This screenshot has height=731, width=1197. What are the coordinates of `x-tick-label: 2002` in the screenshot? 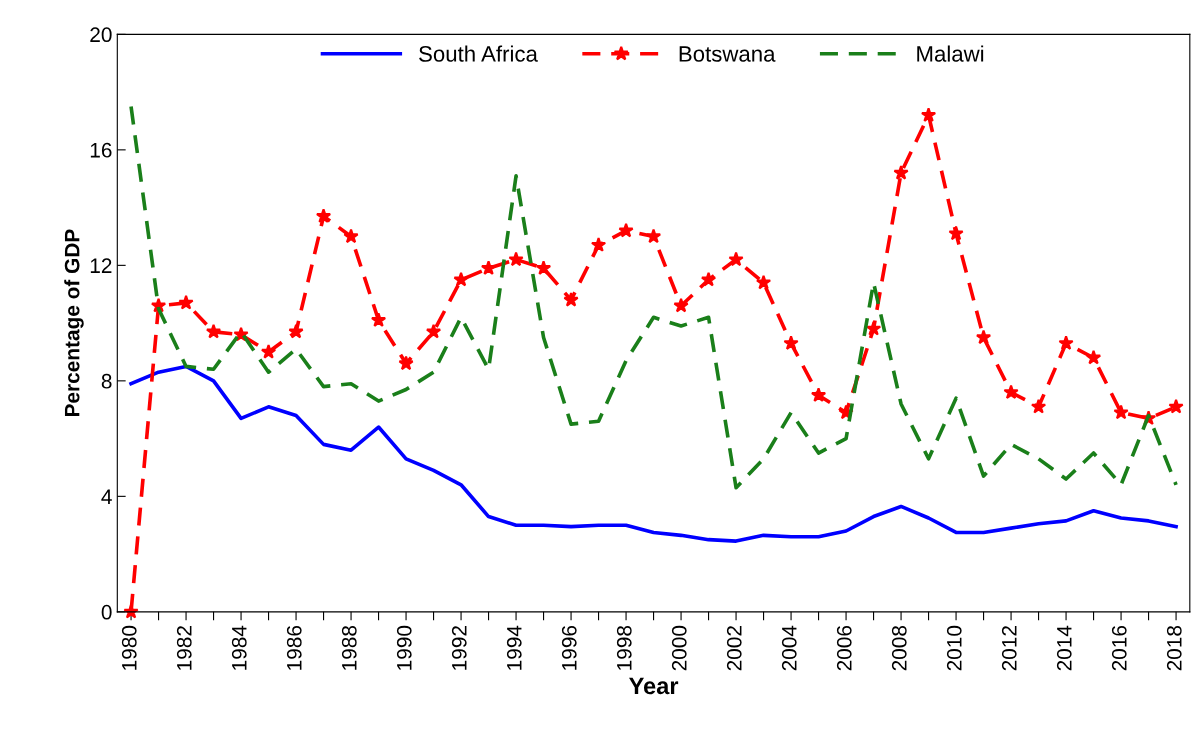 It's located at (734, 648).